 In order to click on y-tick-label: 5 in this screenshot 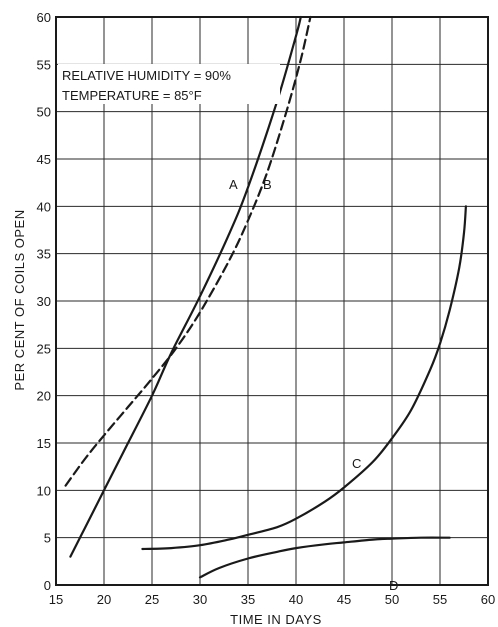, I will do `click(47, 538)`.